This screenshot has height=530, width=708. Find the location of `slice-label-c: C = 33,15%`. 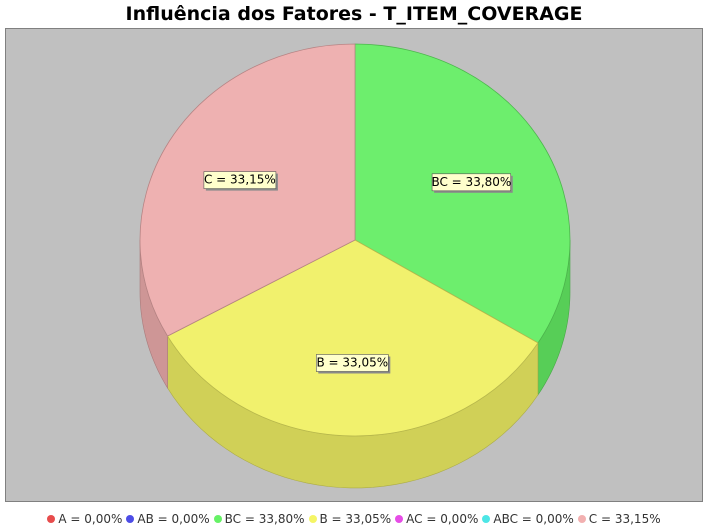

slice-label-c: C = 33,15% is located at coordinates (240, 181).